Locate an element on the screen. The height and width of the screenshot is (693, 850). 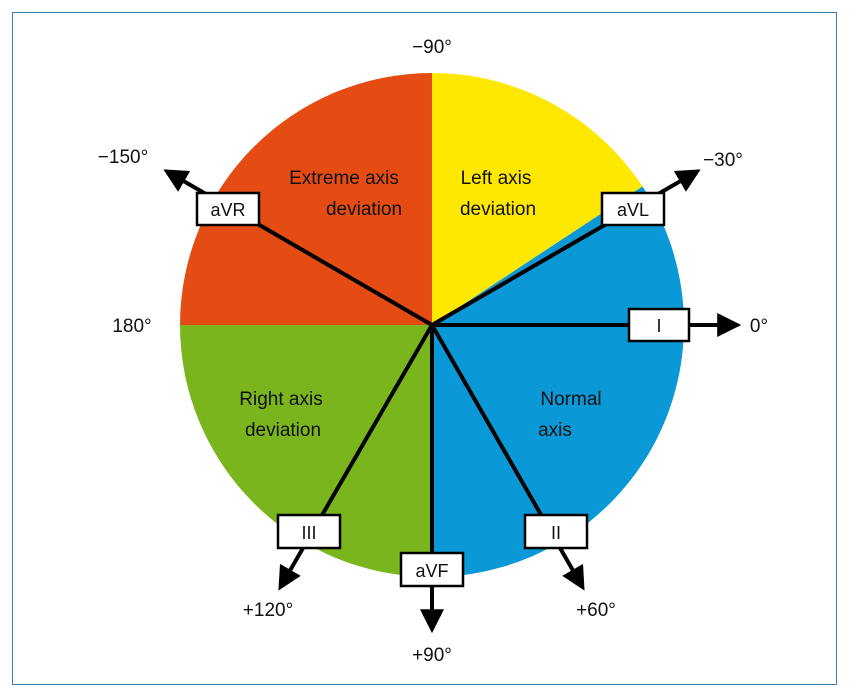
extreme-axis-label-line1: Extreme axis is located at coordinates (344, 178).